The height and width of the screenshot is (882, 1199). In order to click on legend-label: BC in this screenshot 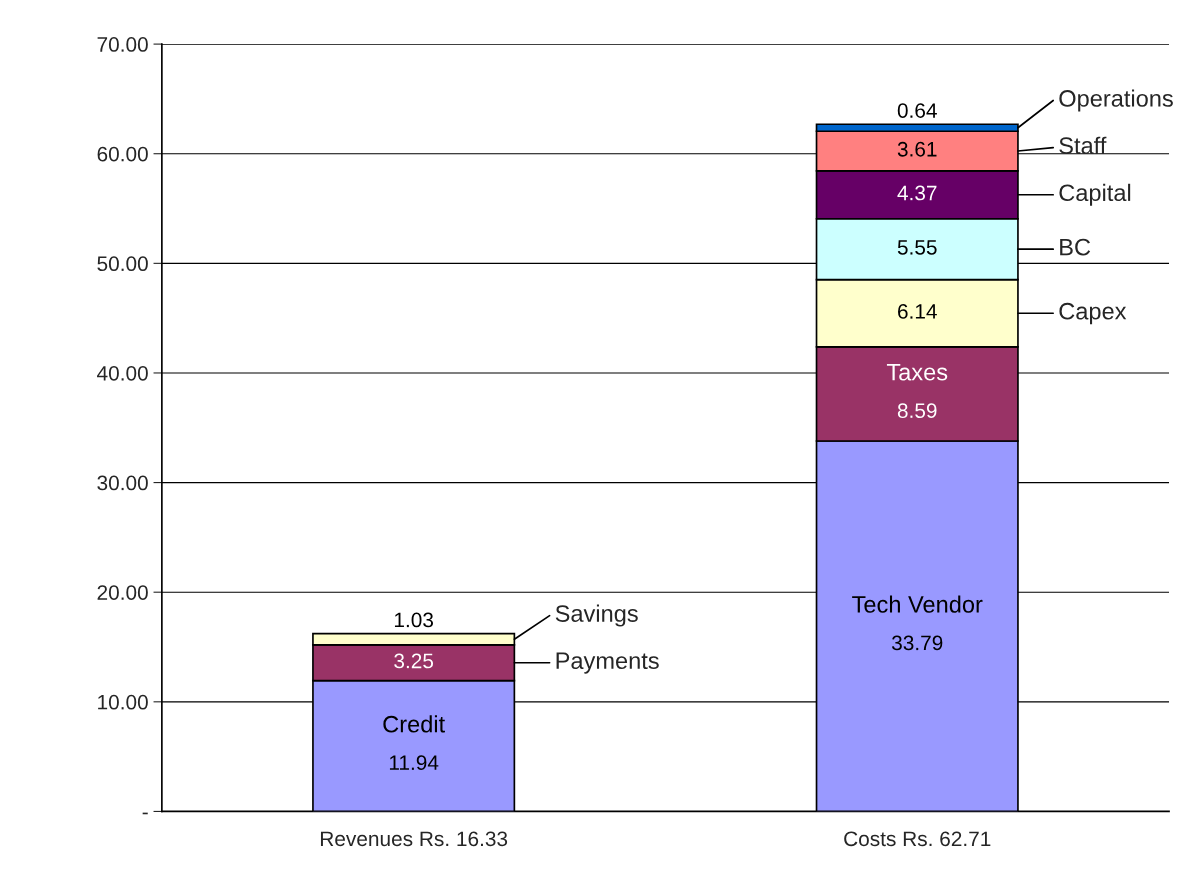, I will do `click(1075, 247)`.